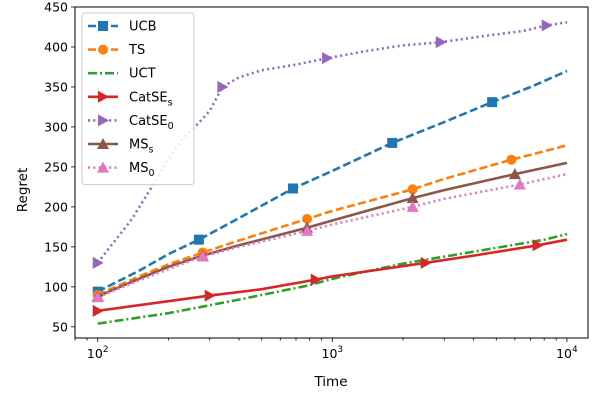 This screenshot has height=395, width=597. Describe the element at coordinates (56, 206) in the screenshot. I see `y-tick-label: 200` at that location.